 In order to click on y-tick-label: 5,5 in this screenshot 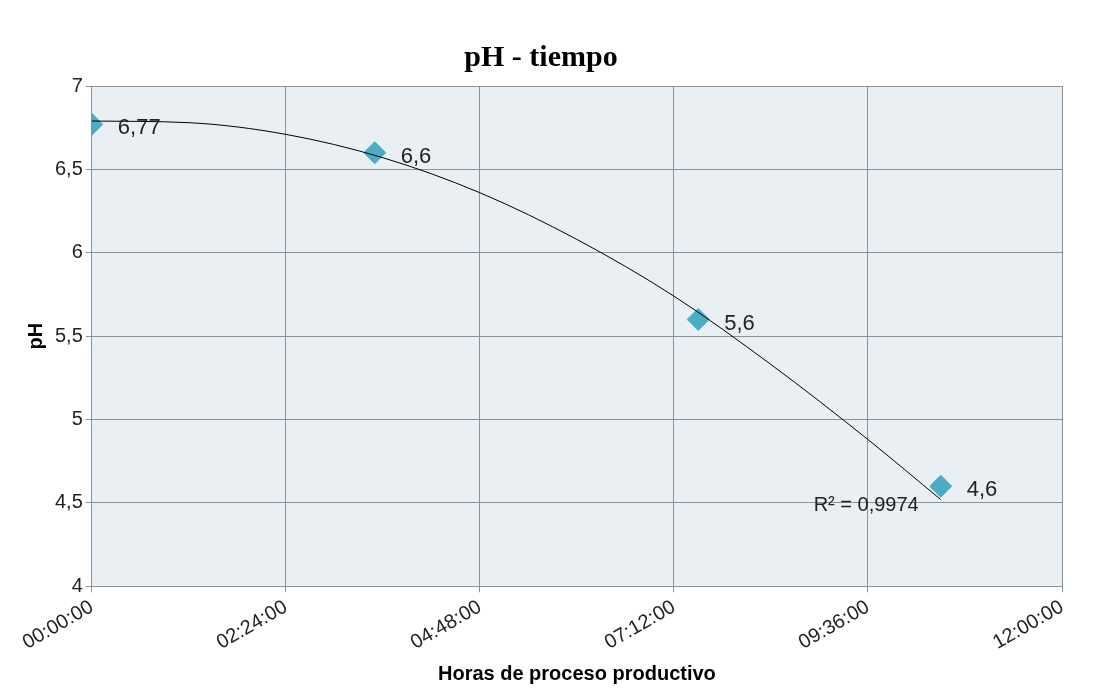, I will do `click(68, 334)`.